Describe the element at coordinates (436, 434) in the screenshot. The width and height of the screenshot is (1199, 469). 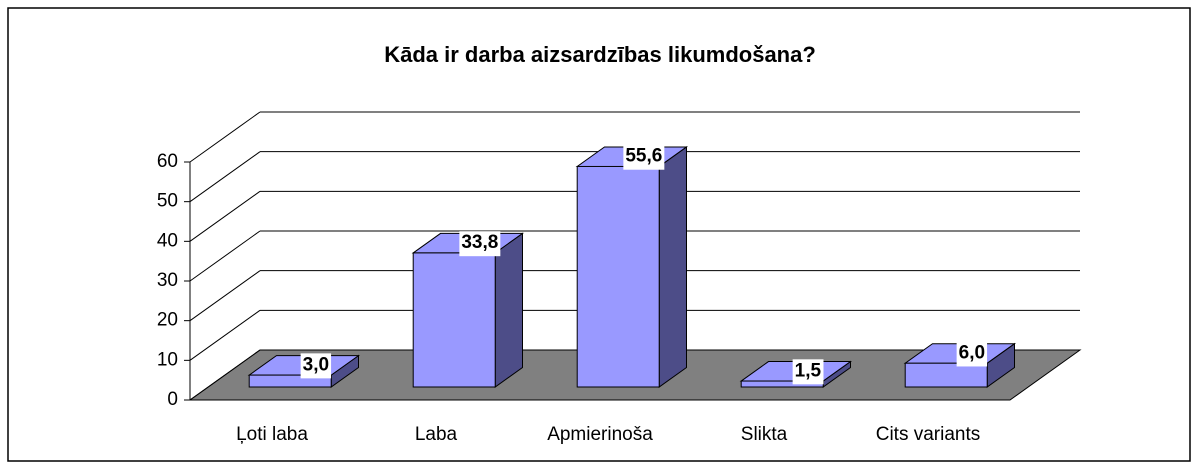
I see `x-tick-label: Laba` at that location.